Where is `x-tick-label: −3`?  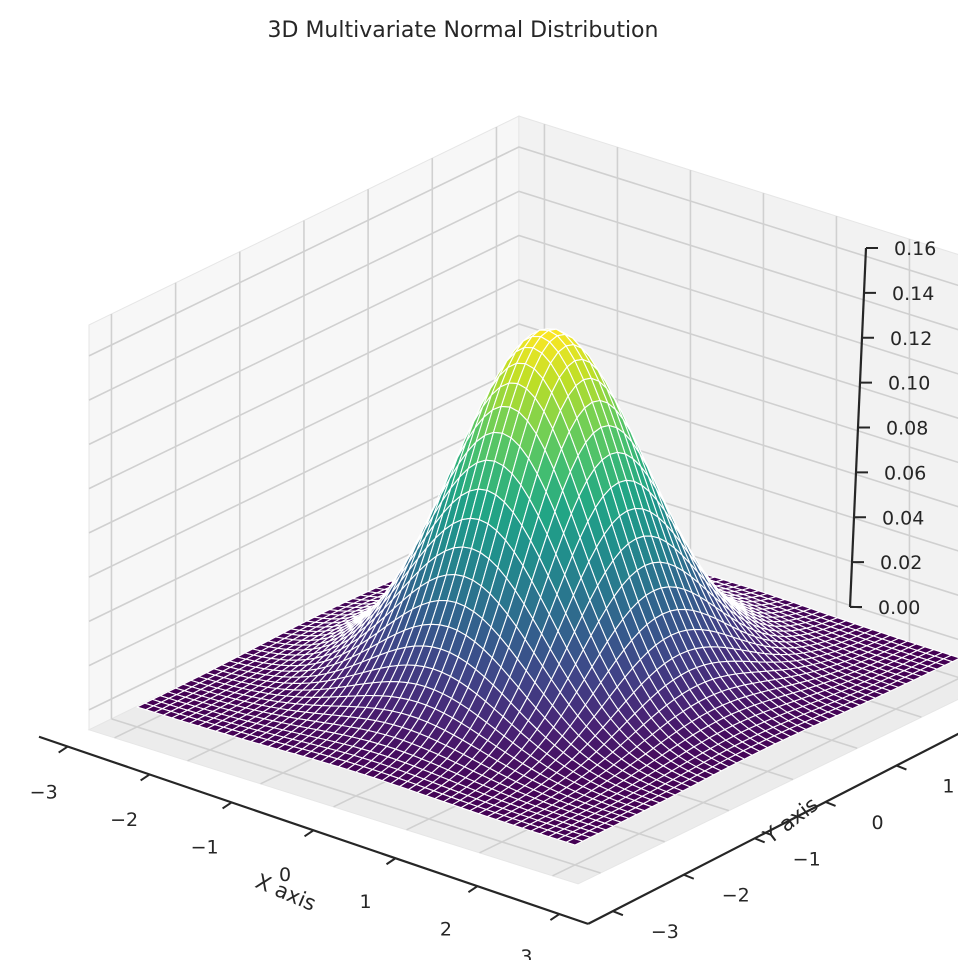
x-tick-label: −3 is located at coordinates (44, 793).